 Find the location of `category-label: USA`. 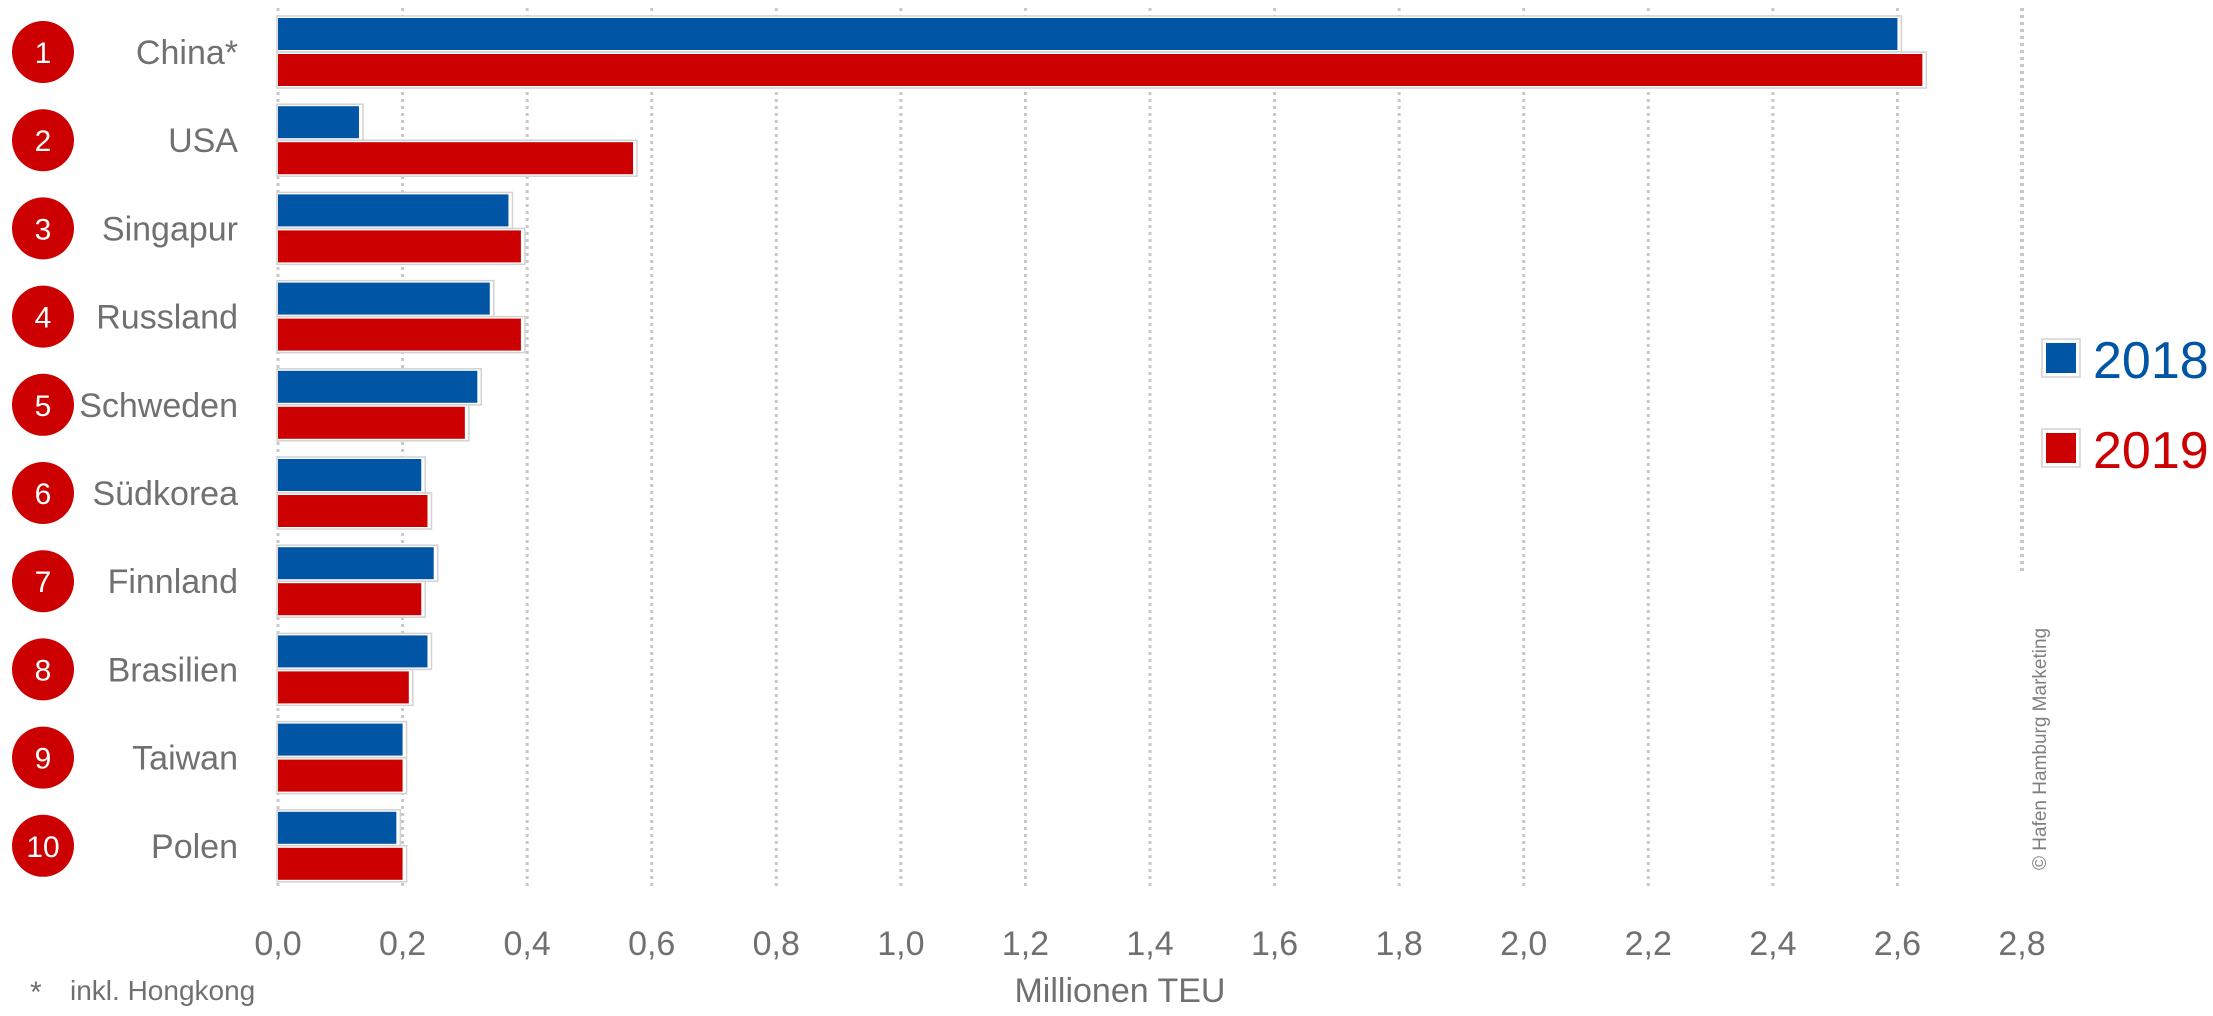

category-label: USA is located at coordinates (203, 141).